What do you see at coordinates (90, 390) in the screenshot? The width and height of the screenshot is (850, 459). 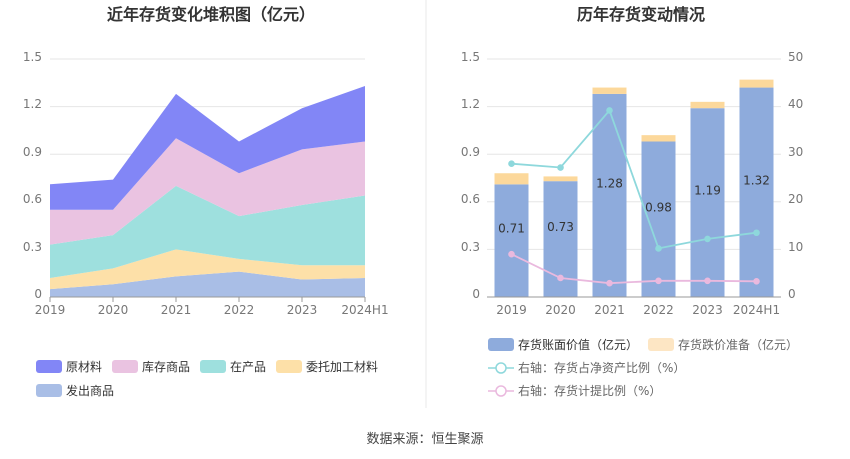 I see `legend-label-shipped-goods: 发出商品` at bounding box center [90, 390].